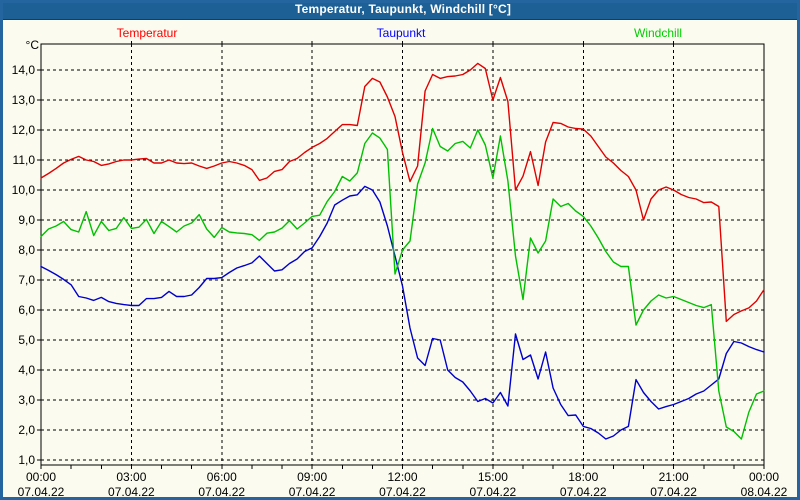 The height and width of the screenshot is (500, 800). What do you see at coordinates (26, 430) in the screenshot?
I see `y-tick-label: 2,0` at bounding box center [26, 430].